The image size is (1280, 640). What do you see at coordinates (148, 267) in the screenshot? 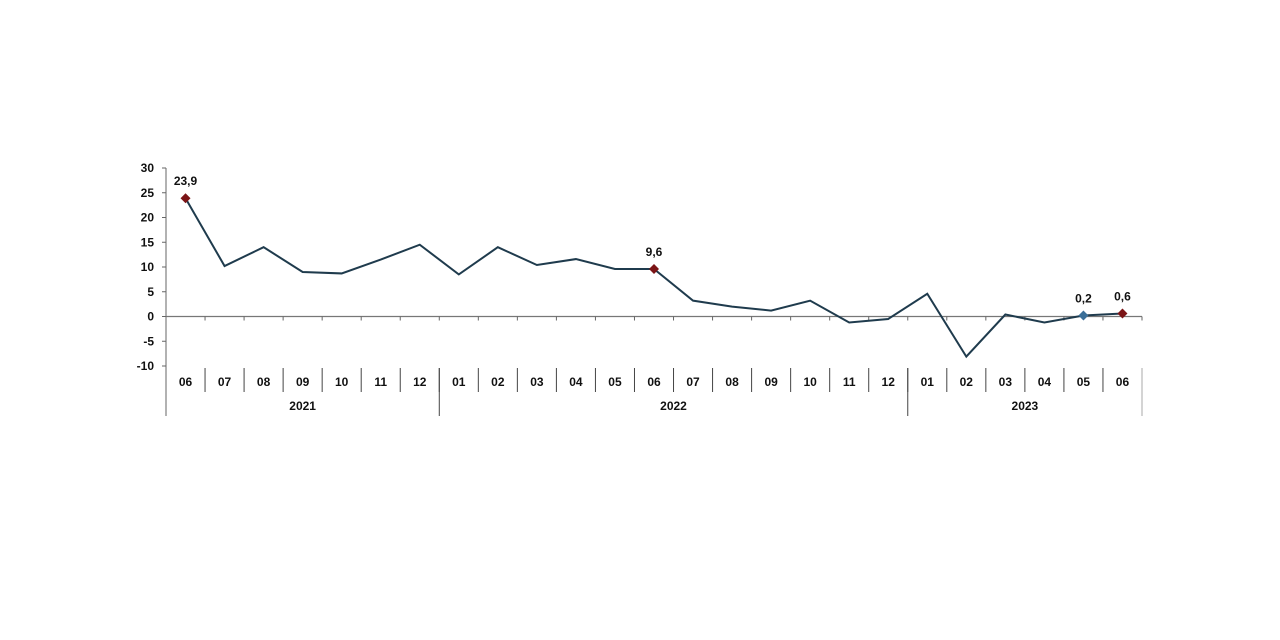
I see `y-tick-label: 10` at bounding box center [148, 267].